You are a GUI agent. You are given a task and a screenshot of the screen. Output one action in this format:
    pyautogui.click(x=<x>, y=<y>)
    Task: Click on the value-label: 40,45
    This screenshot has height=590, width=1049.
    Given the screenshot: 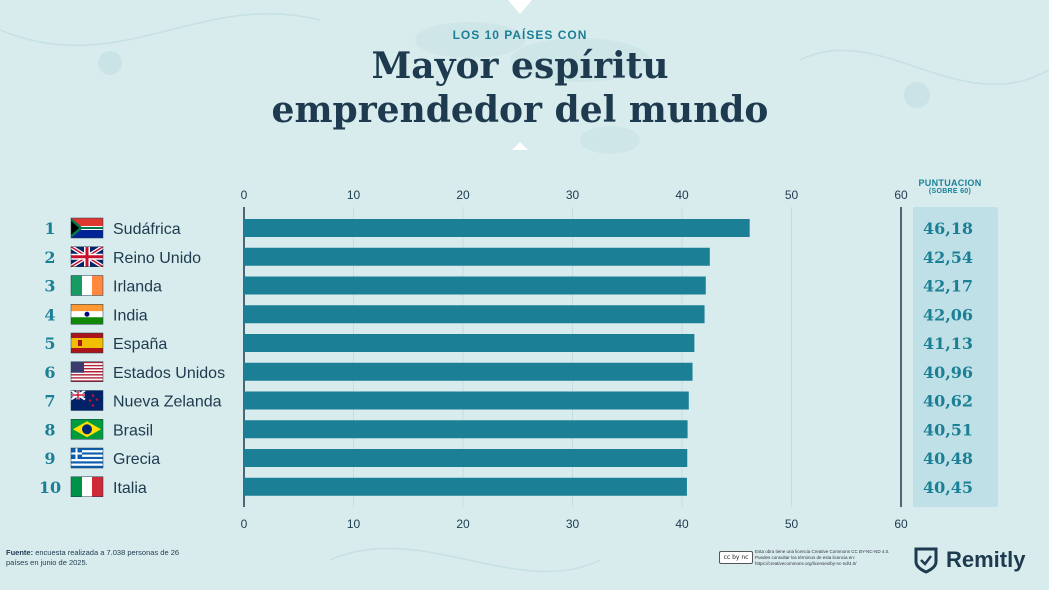 What is the action you would take?
    pyautogui.click(x=948, y=487)
    